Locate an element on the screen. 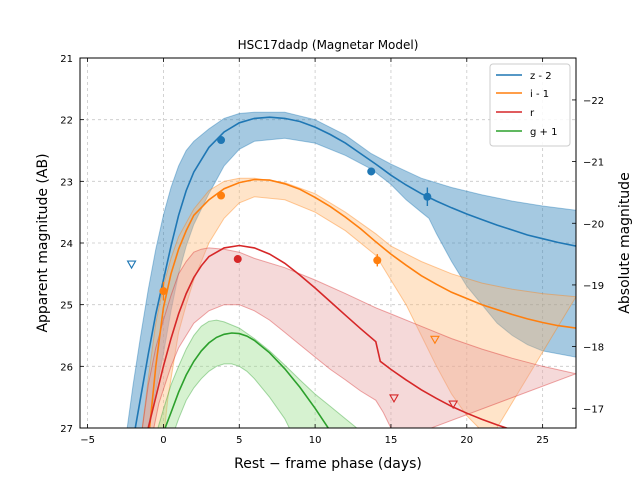 Image resolution: width=640 pixels, height=480 pixels. legend: z - 2 i - 1 r g + 1 is located at coordinates (530, 105).